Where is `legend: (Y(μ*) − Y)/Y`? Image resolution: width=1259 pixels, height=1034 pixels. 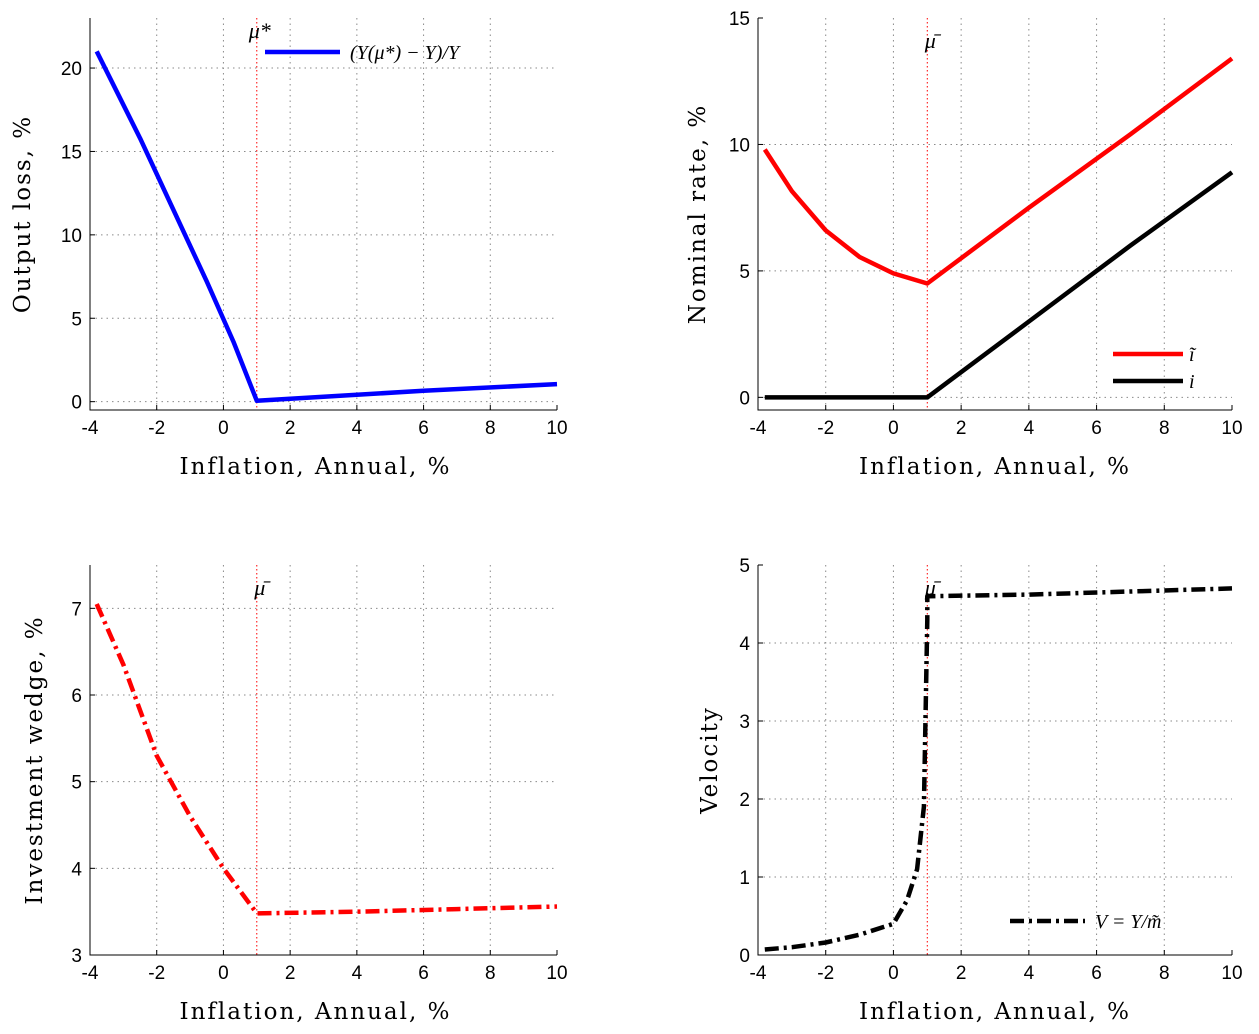
legend: (Y(μ*) − Y)/Y is located at coordinates (363, 53).